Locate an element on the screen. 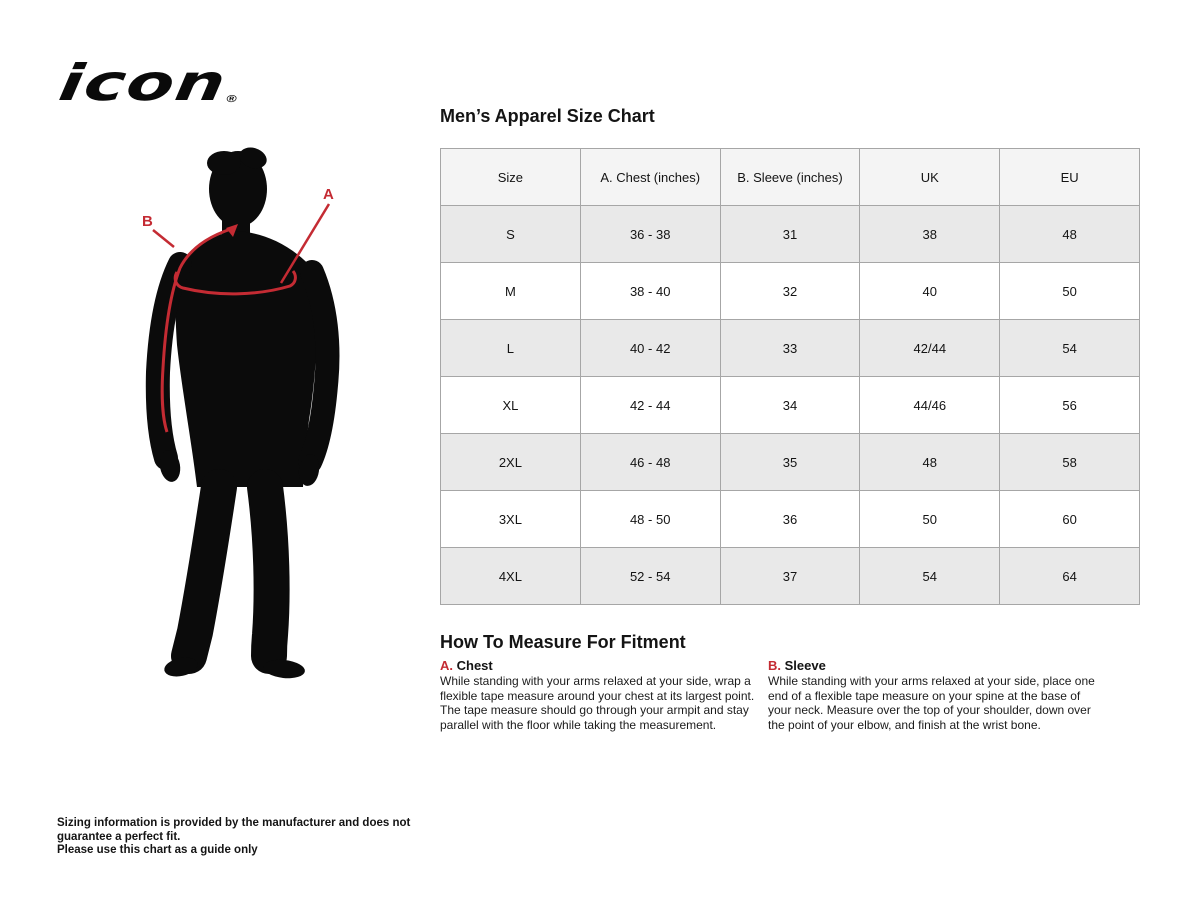 The width and height of the screenshot is (1200, 900). cell-sleeve: 37 is located at coordinates (790, 576).